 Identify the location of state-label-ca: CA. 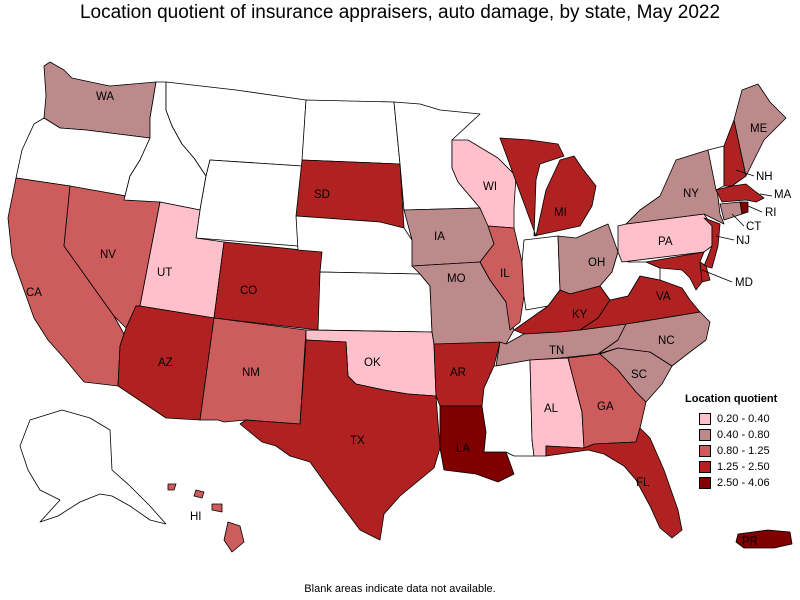
(34, 293).